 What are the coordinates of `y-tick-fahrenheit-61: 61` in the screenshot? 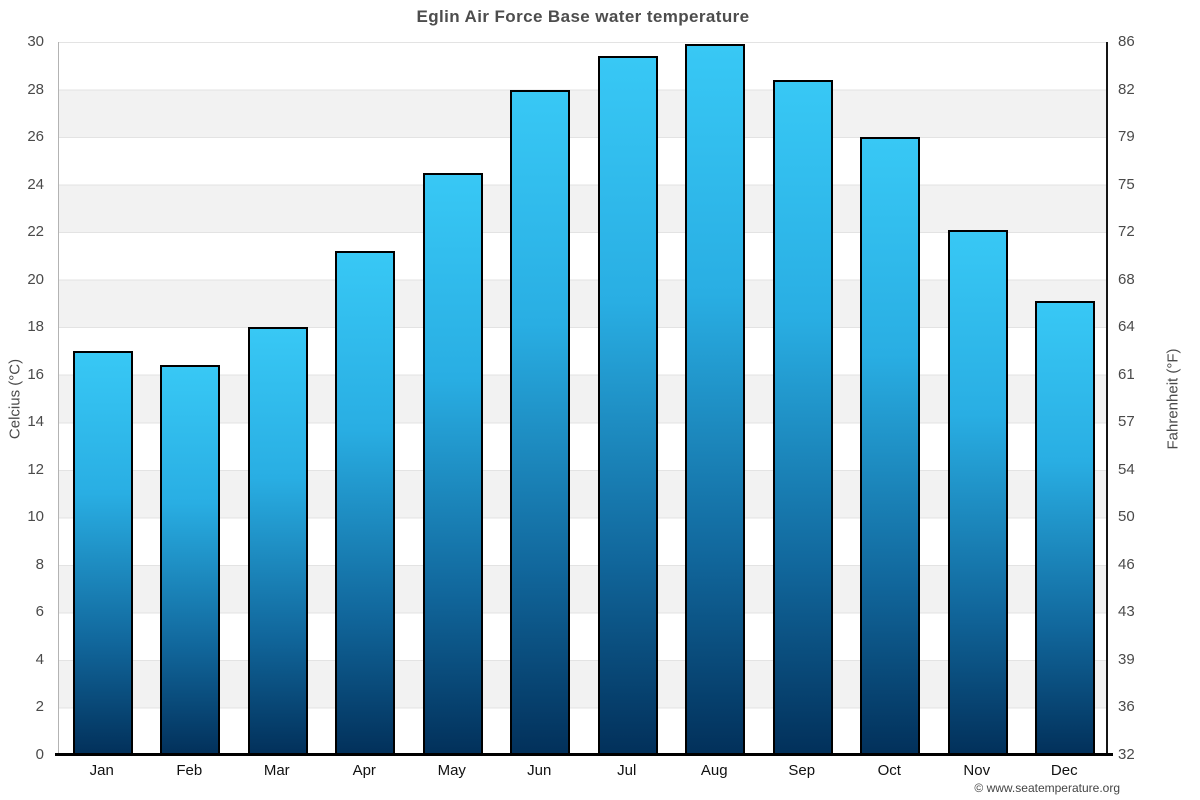 It's located at (1126, 374).